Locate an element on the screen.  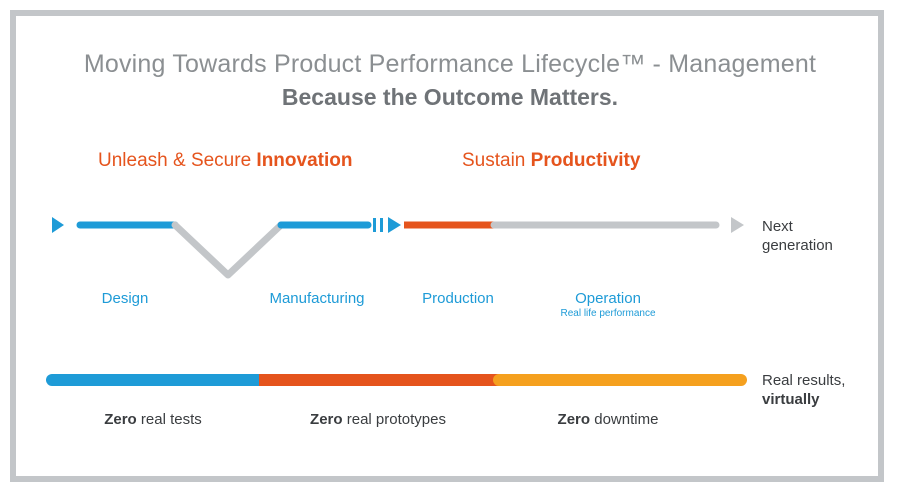
phase-productivity-emphasis: Productivity is located at coordinates (585, 160).